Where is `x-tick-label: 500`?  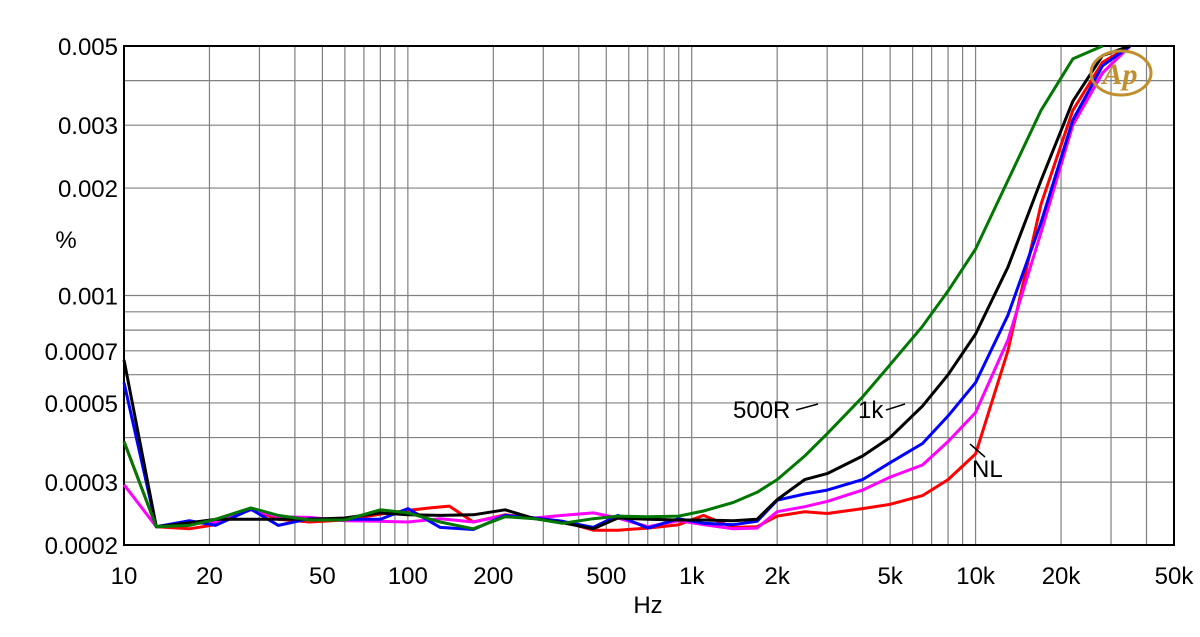
x-tick-label: 500 is located at coordinates (606, 576).